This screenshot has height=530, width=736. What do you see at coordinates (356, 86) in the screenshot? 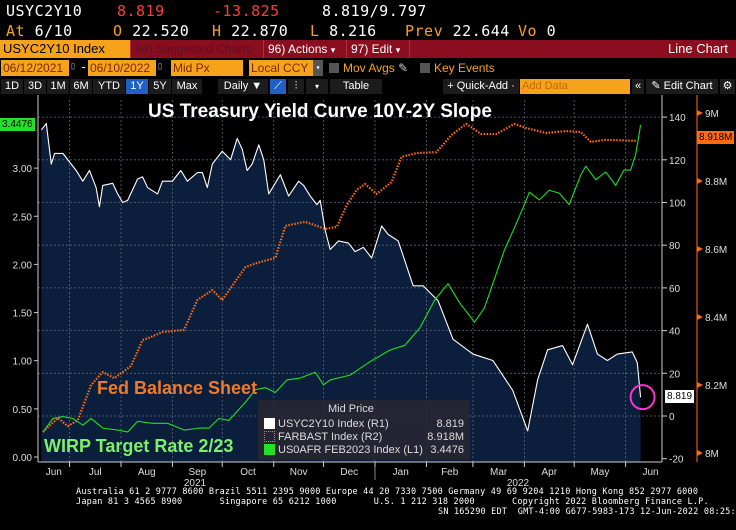
I see `table-button: Table` at bounding box center [356, 86].